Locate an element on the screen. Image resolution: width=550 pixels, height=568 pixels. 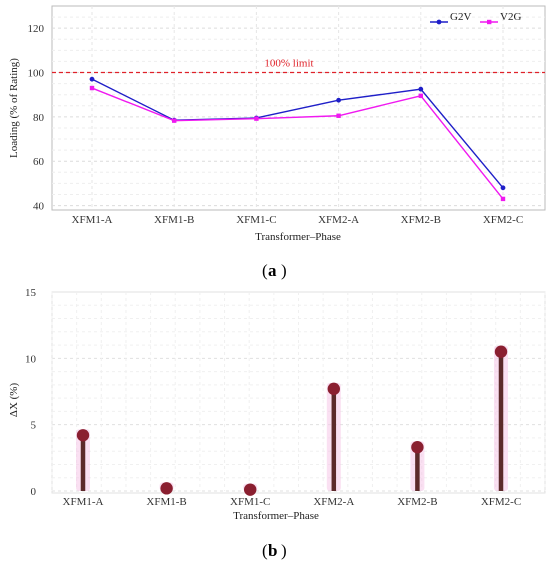
legend-label-g2v: G2V is located at coordinates (460, 17).